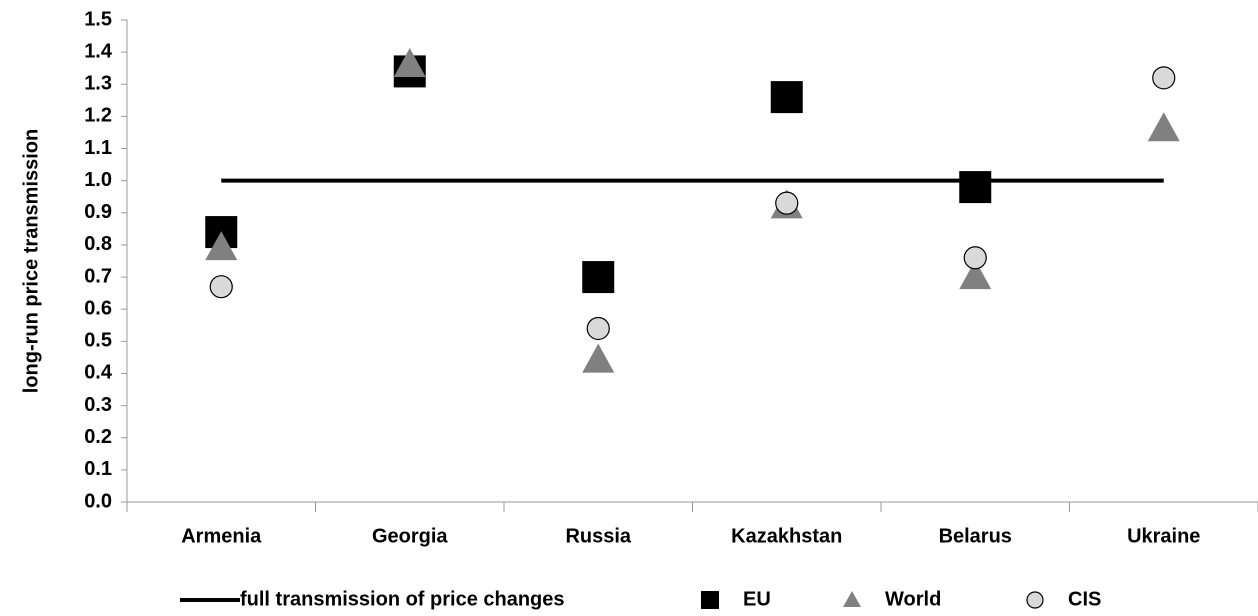  What do you see at coordinates (98, 276) in the screenshot?
I see `y-tick-label: 0.7` at bounding box center [98, 276].